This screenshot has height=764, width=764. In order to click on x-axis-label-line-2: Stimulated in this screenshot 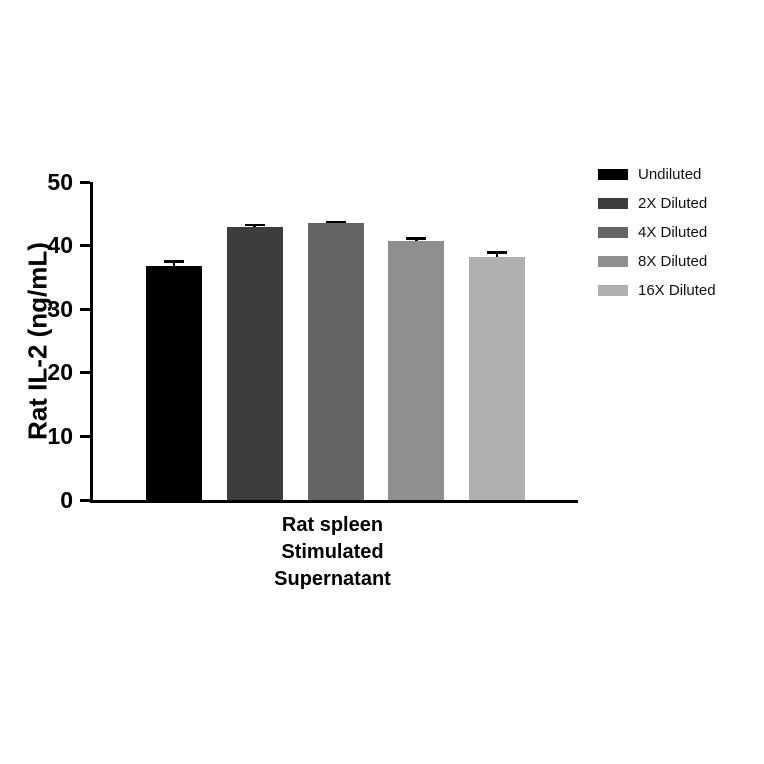, I will do `click(332, 552)`.